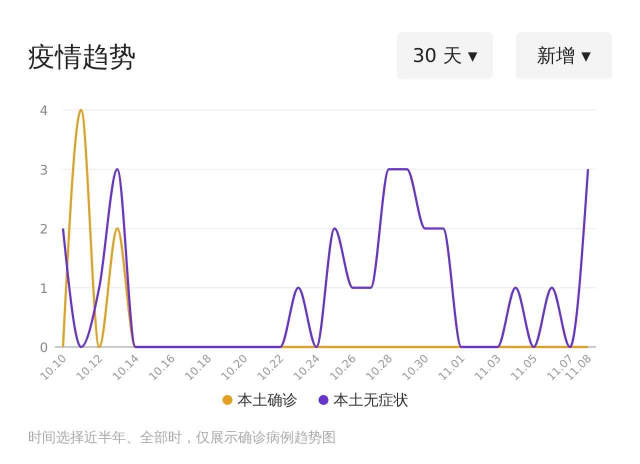 The height and width of the screenshot is (464, 640). I want to click on y-tick-label: 4, so click(44, 111).